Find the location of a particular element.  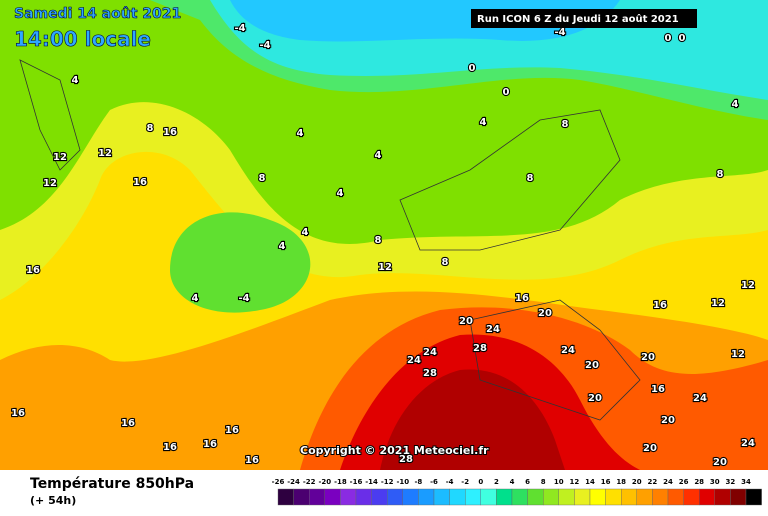

colorbar-label: 26 is located at coordinates (684, 482).